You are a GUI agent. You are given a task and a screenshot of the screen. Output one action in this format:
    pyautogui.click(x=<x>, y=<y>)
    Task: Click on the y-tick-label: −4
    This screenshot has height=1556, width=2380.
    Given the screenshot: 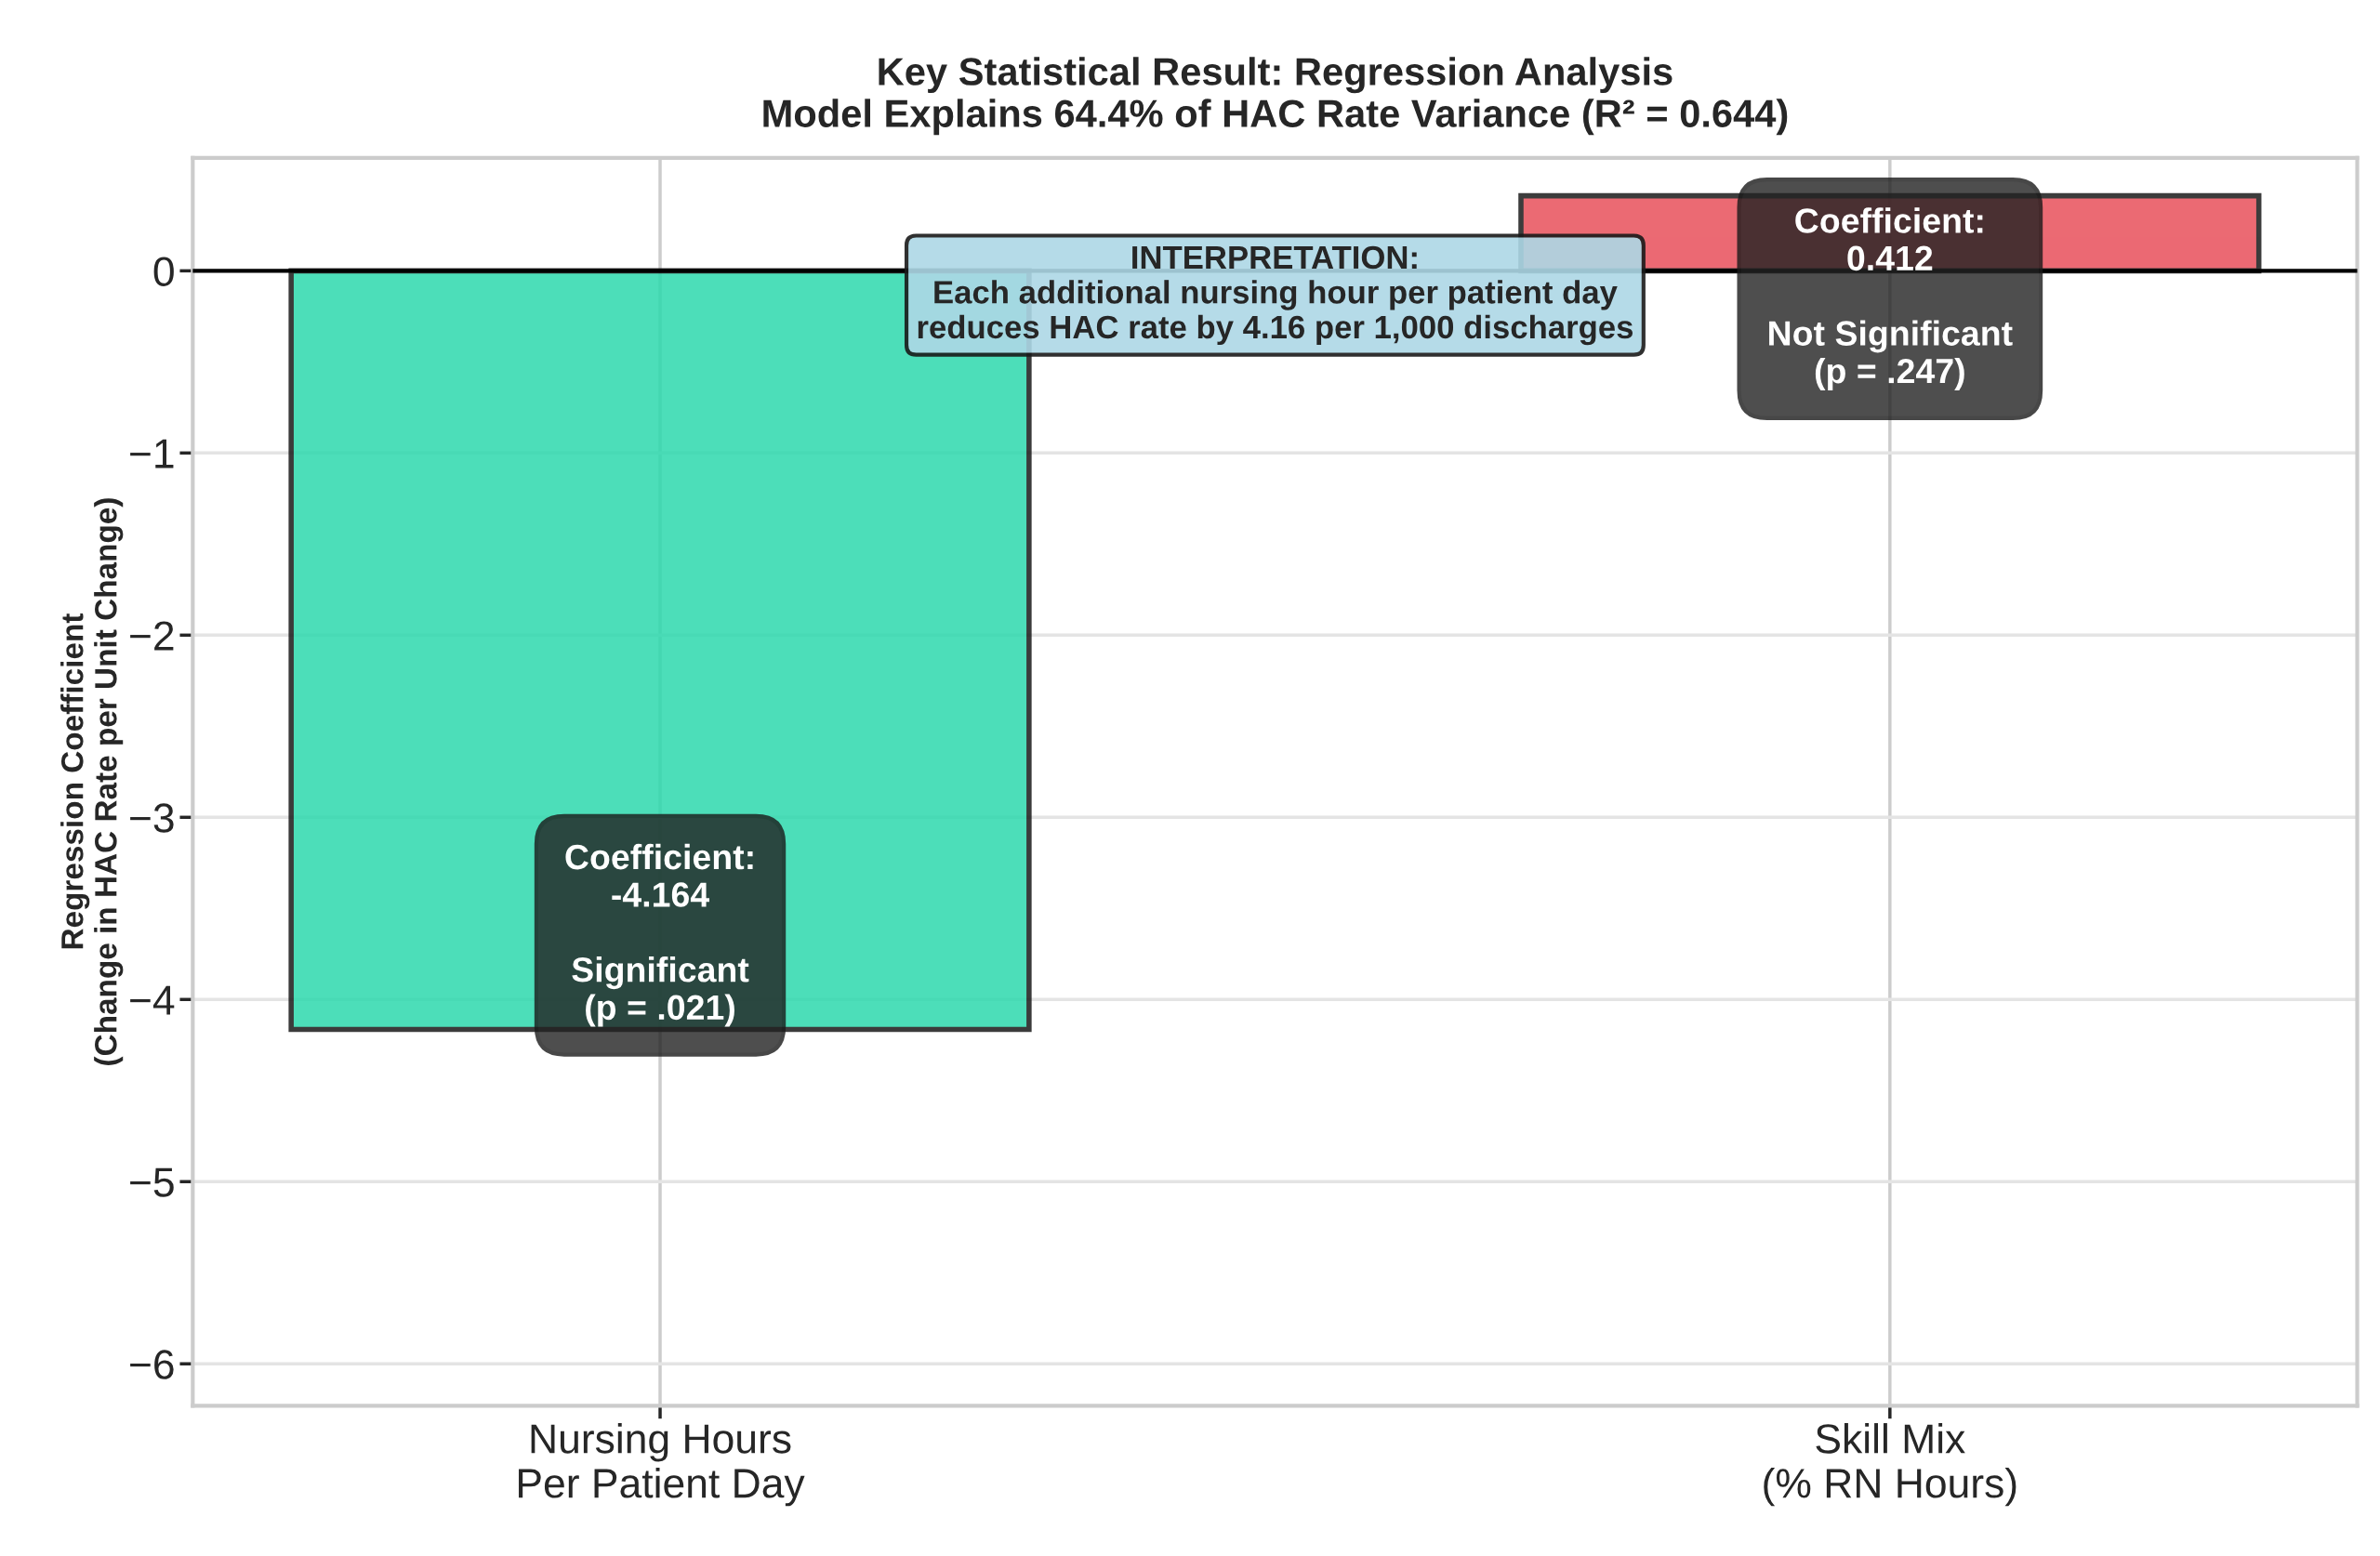 What is the action you would take?
    pyautogui.click(x=152, y=1000)
    